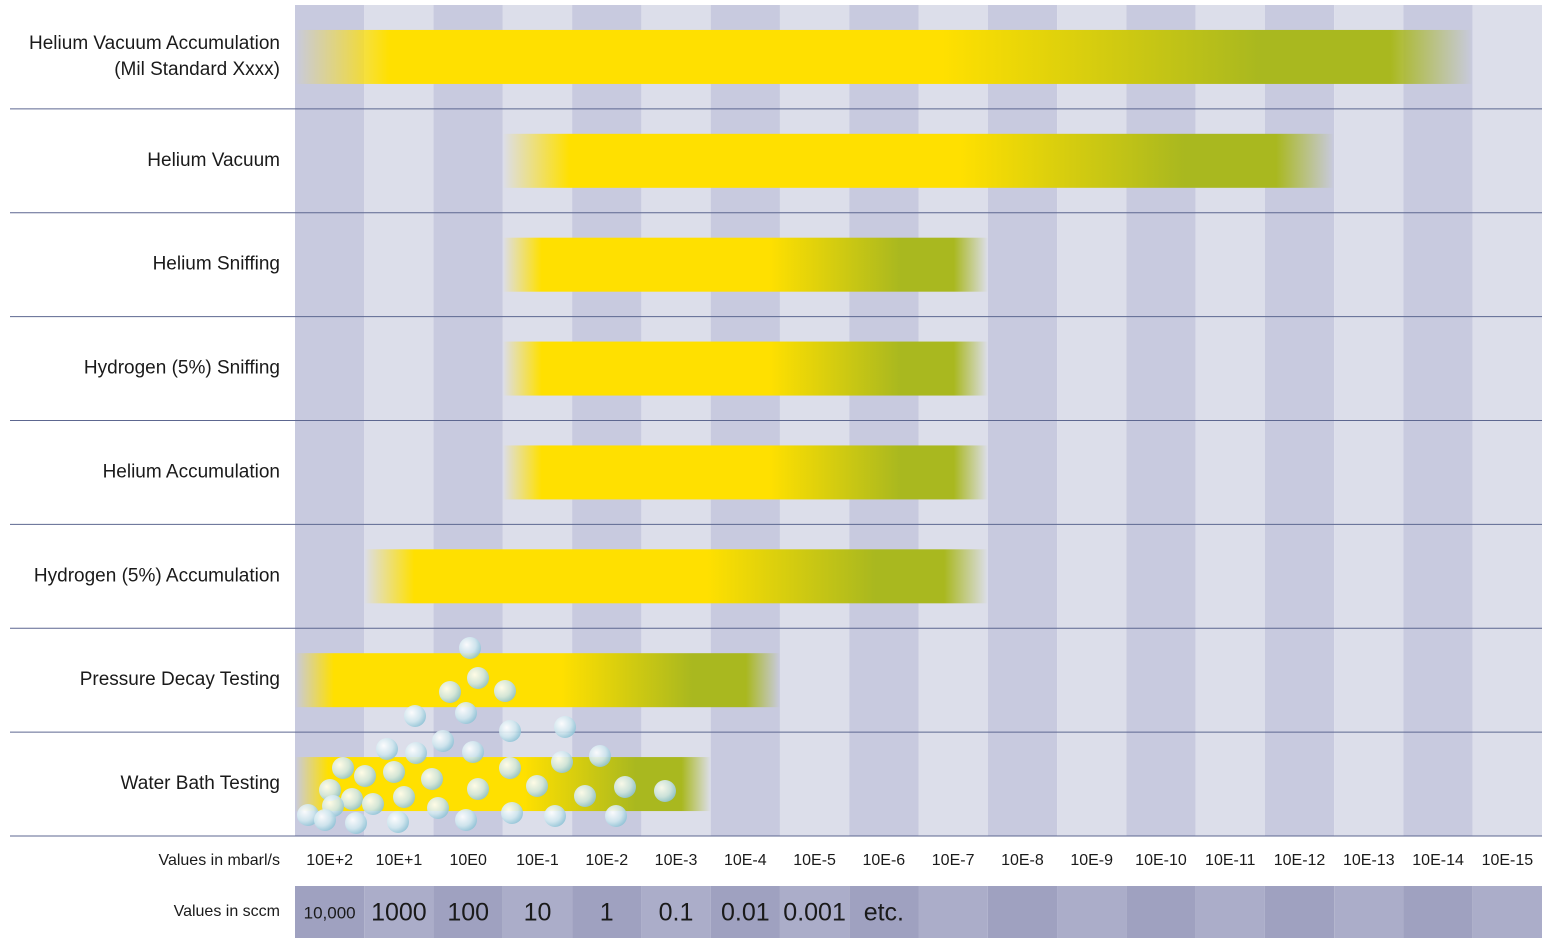 The image size is (1543, 938). Describe the element at coordinates (1161, 860) in the screenshot. I see `x-tick-label: 10E-10` at that location.